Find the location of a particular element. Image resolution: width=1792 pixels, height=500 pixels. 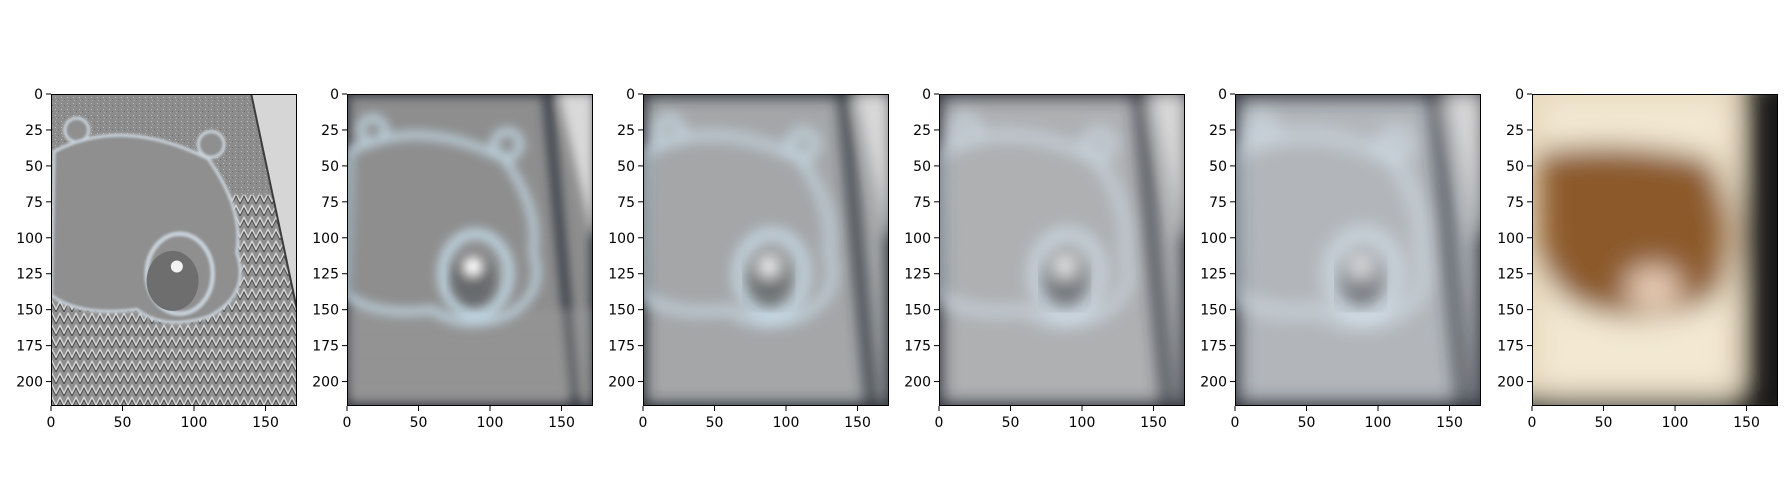

image-panel-3: 0 50 100 150 0 25 50 75 100 125 150 175 200 is located at coordinates (748, 259).